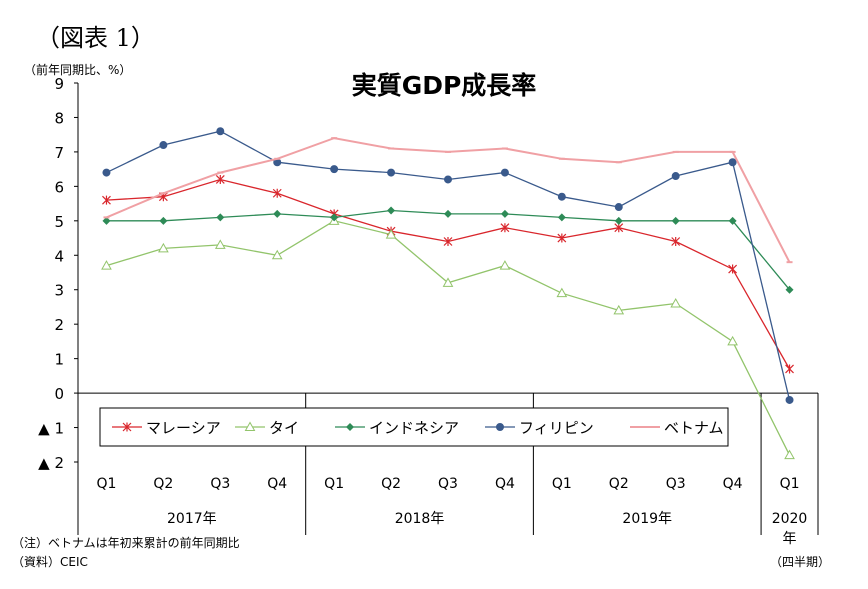 Image resolution: width=868 pixels, height=589 pixels. What do you see at coordinates (420, 519) in the screenshot?
I see `year-label: 2018年` at bounding box center [420, 519].